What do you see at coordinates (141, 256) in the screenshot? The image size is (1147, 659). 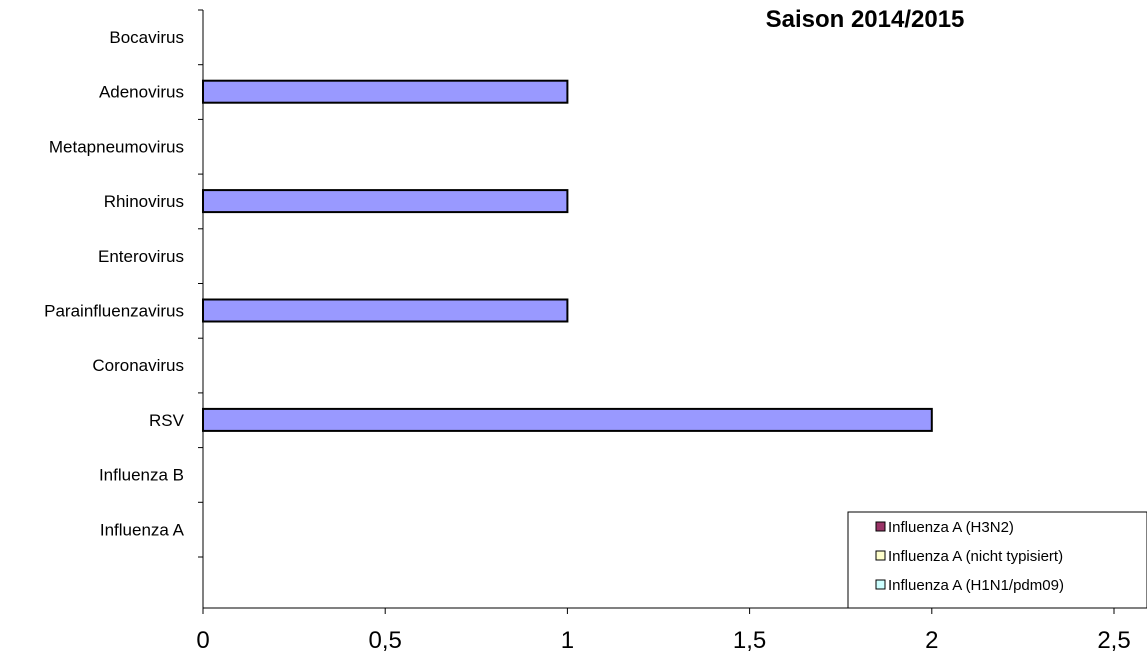 I see `category-label: Enterovirus` at bounding box center [141, 256].